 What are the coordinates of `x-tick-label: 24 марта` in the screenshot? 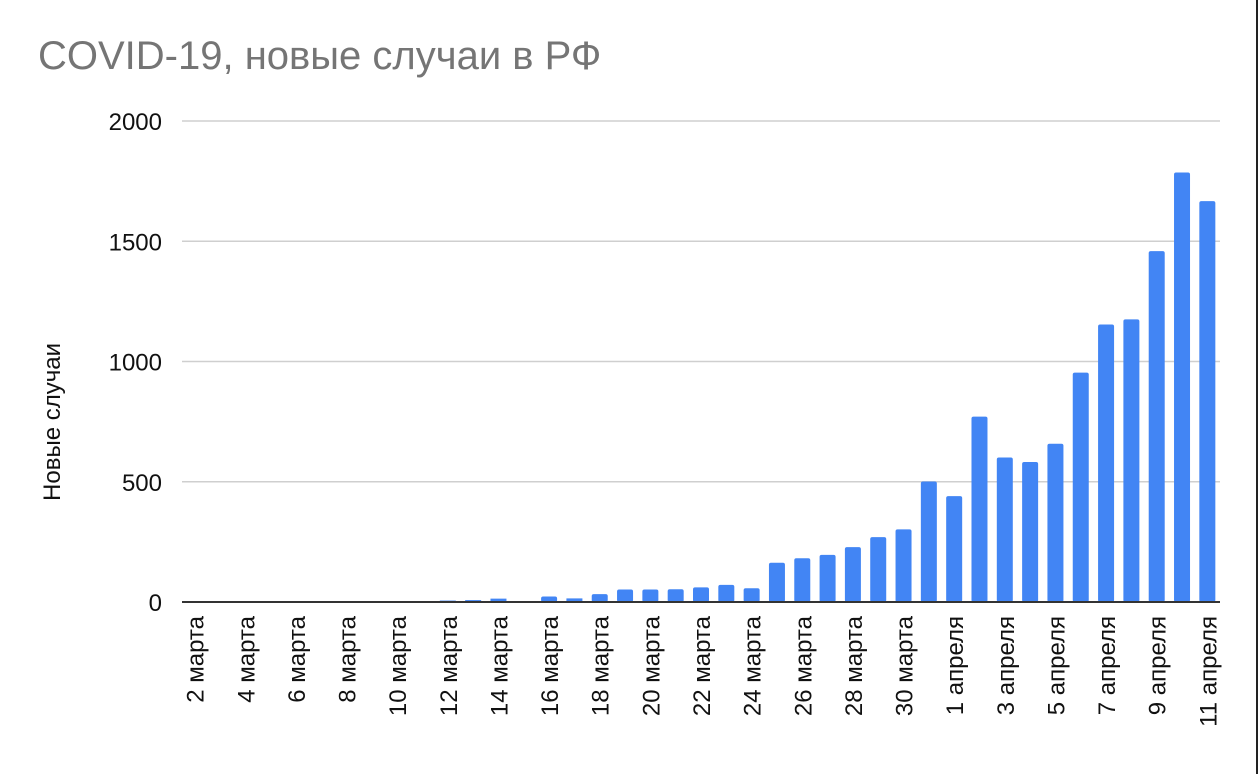 It's located at (753, 665).